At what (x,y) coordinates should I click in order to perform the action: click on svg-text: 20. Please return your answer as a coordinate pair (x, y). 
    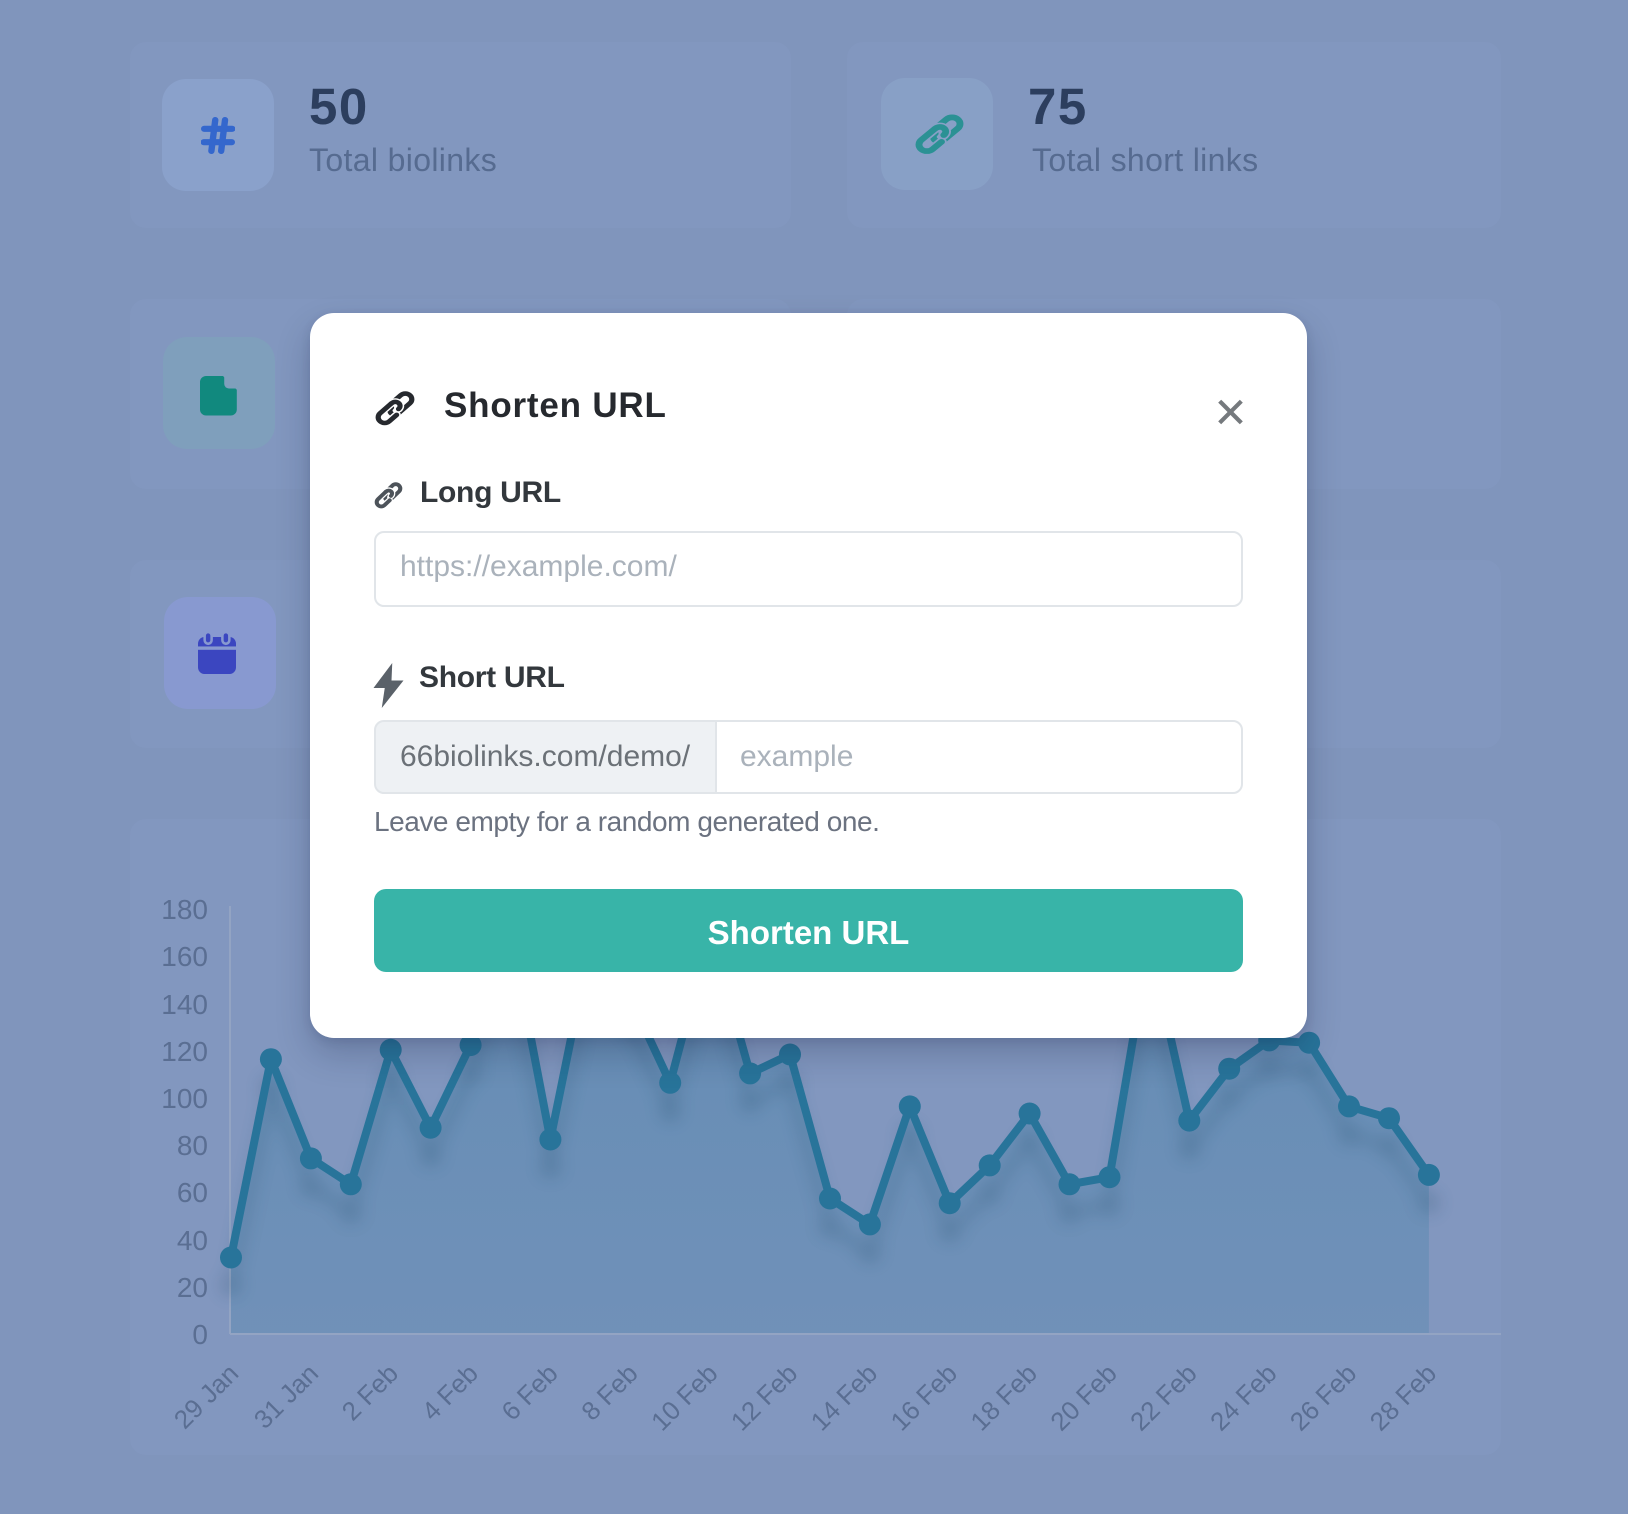
    Looking at the image, I should click on (192, 1287).